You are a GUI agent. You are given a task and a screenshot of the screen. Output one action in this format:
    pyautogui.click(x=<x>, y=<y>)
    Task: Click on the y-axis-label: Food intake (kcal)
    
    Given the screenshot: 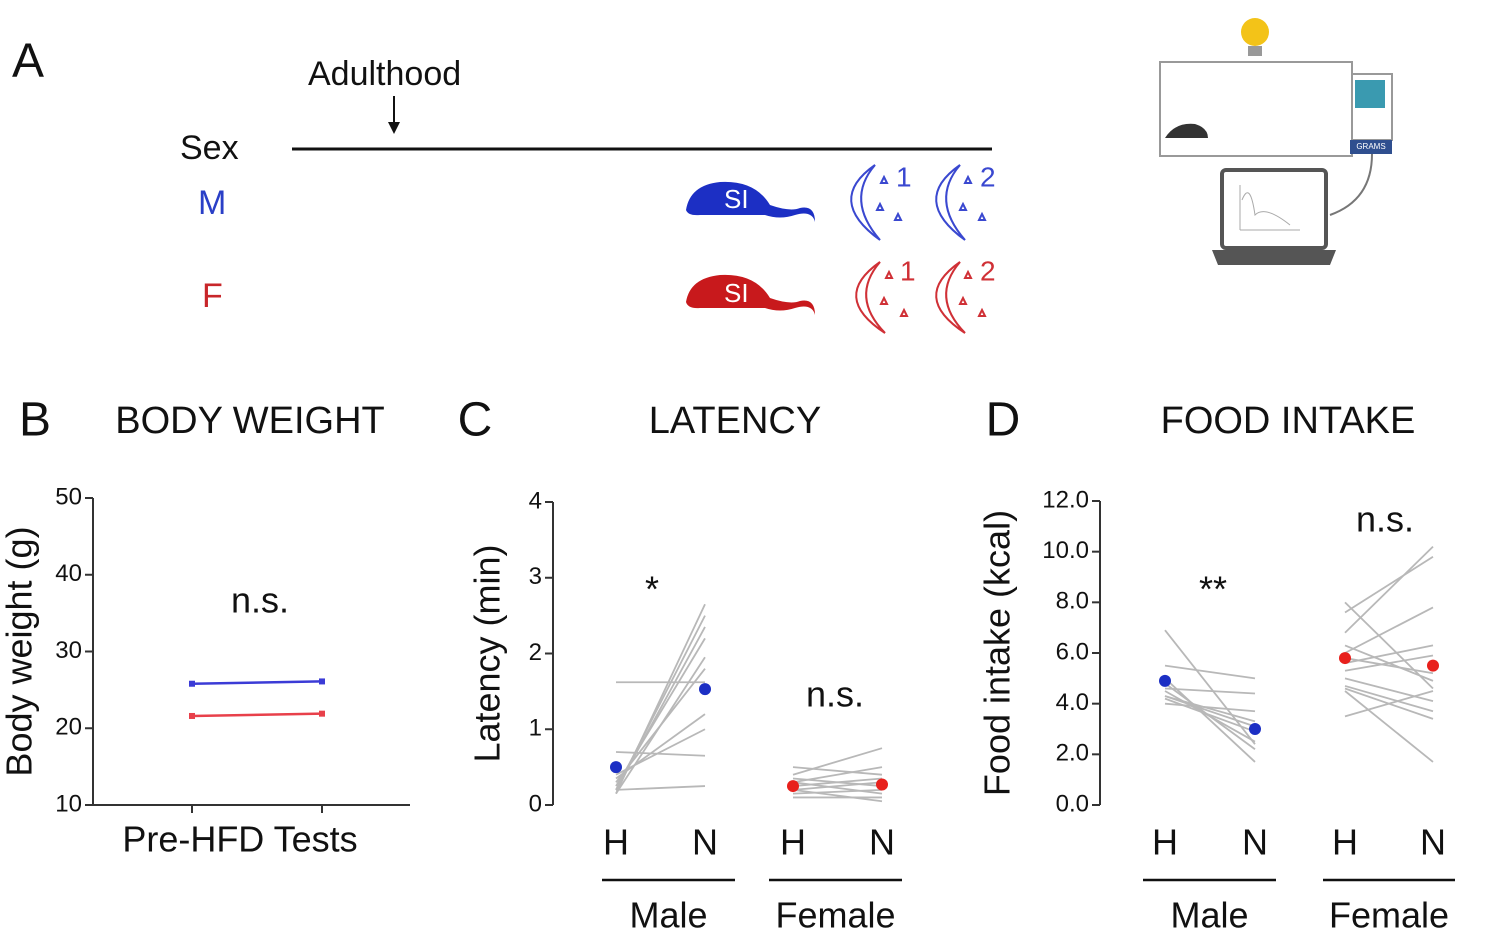 What is the action you would take?
    pyautogui.click(x=997, y=653)
    